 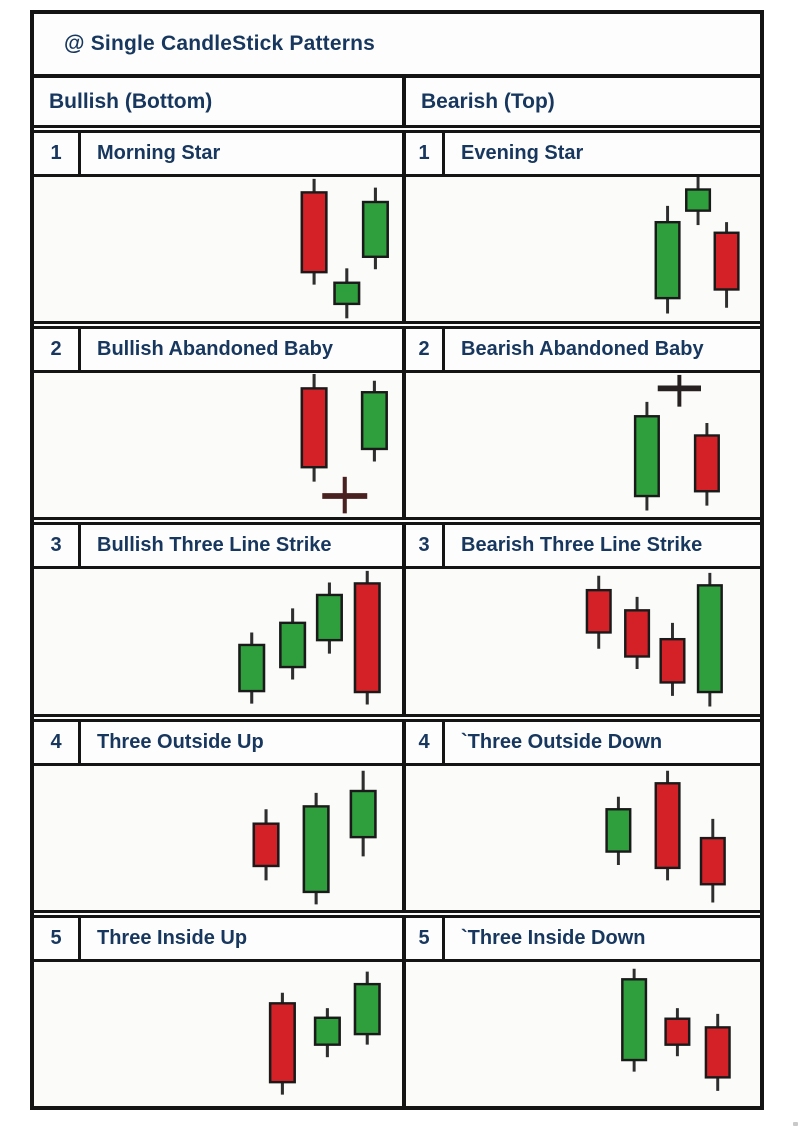 I want to click on label-cell-bearish-three-line-strike: 3 Bearish Three Line Strike, so click(x=581, y=546).